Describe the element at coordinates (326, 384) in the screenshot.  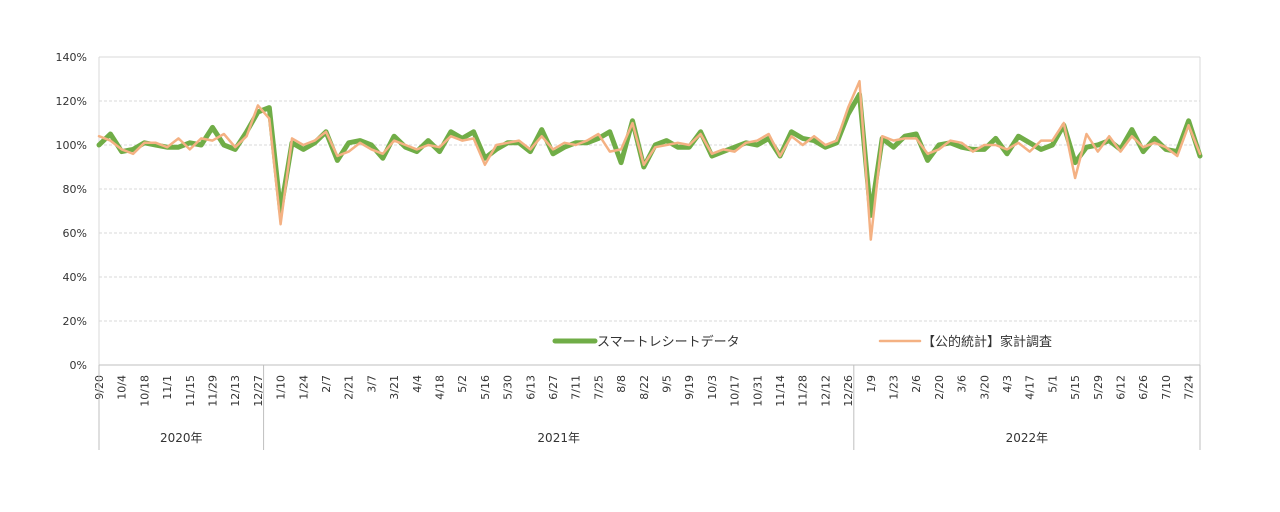
I see `x-tick-label: 2/7` at that location.